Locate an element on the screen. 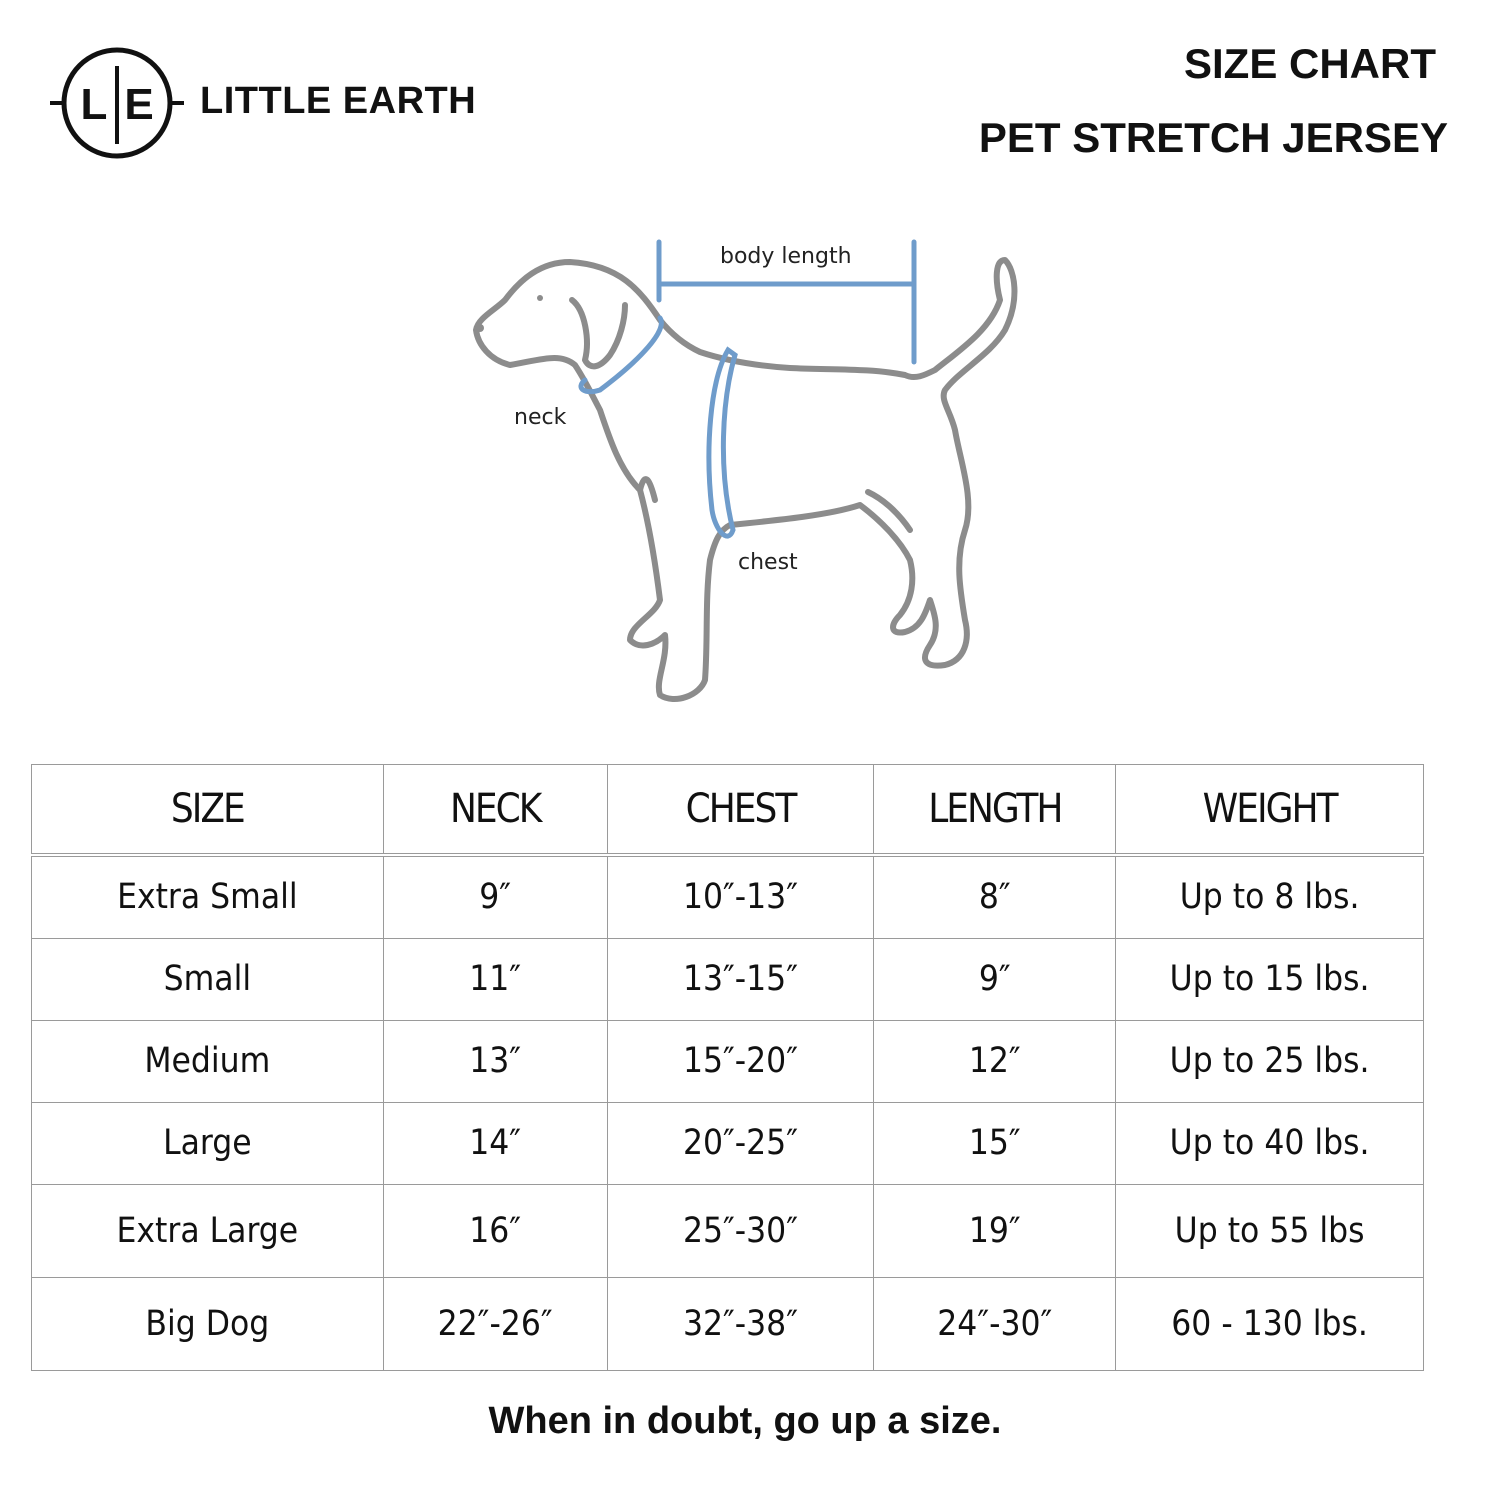 This screenshot has height=1500, width=1500. table-row: Large 14″ 20″-25″ 15″ Up to 40 lbs. is located at coordinates (727, 1143).